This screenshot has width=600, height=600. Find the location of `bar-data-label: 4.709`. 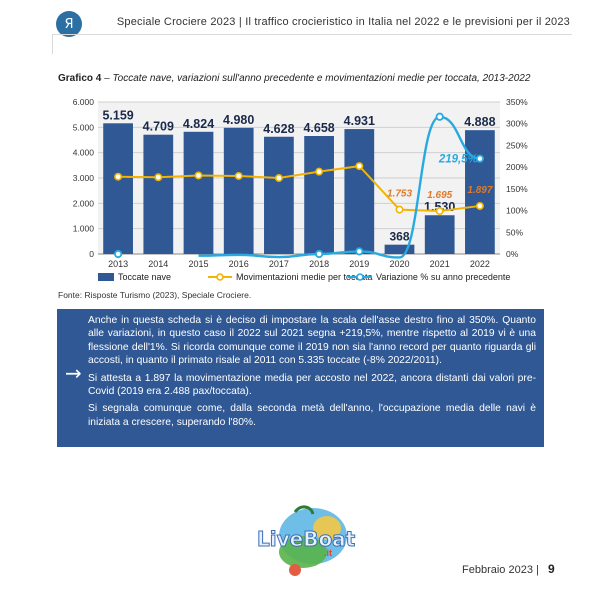

bar-data-label: 4.709 is located at coordinates (158, 127).